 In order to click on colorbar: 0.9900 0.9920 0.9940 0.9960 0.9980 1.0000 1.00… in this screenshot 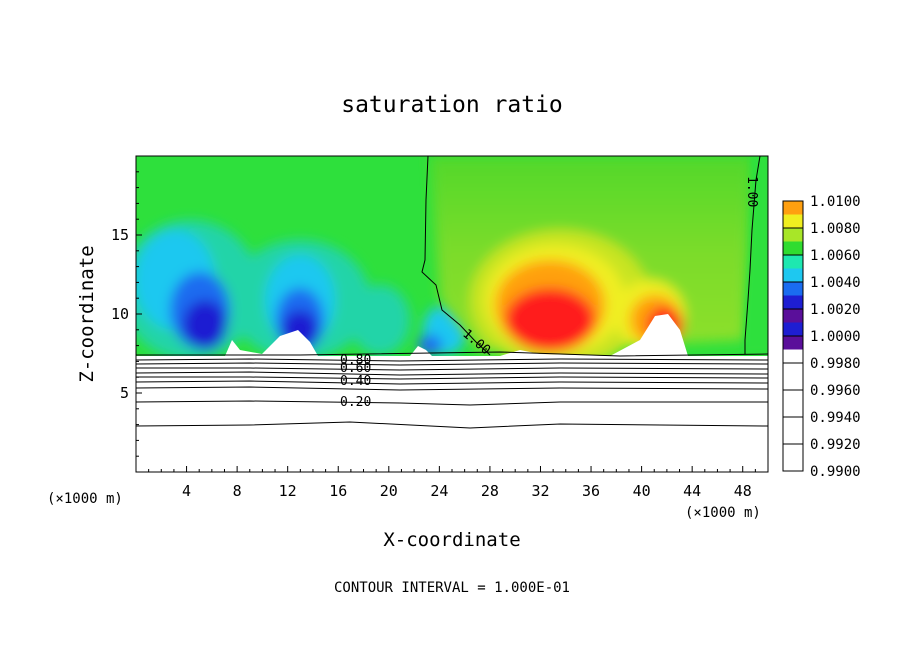, I will do `click(821, 337)`.